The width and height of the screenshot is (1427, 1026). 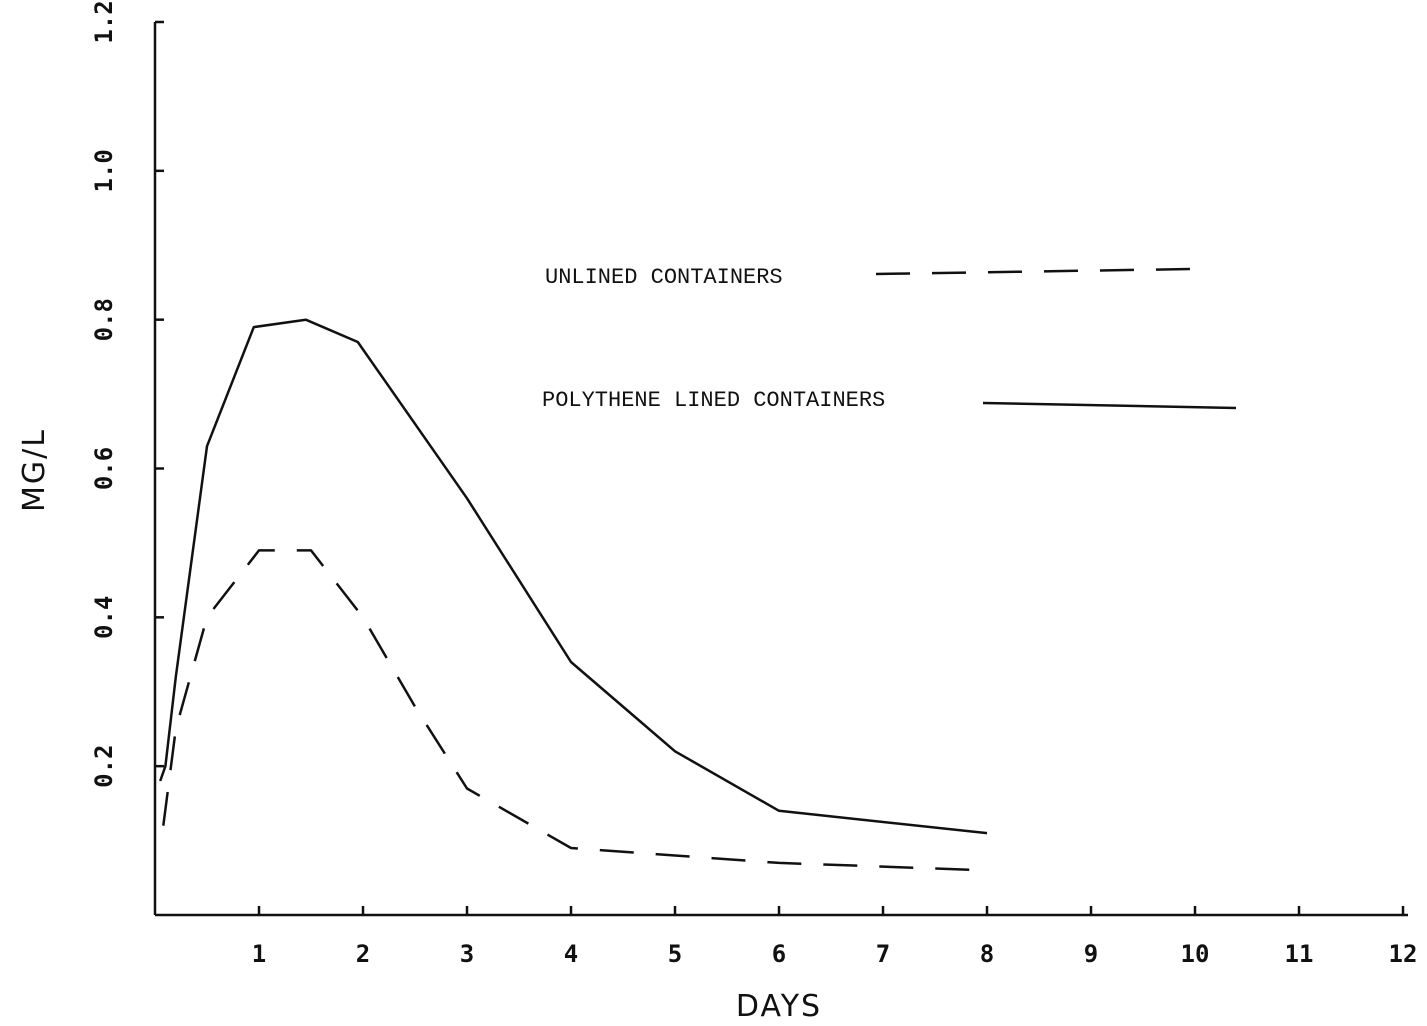 What do you see at coordinates (104, 170) in the screenshot?
I see `y-tick-label: 1.0` at bounding box center [104, 170].